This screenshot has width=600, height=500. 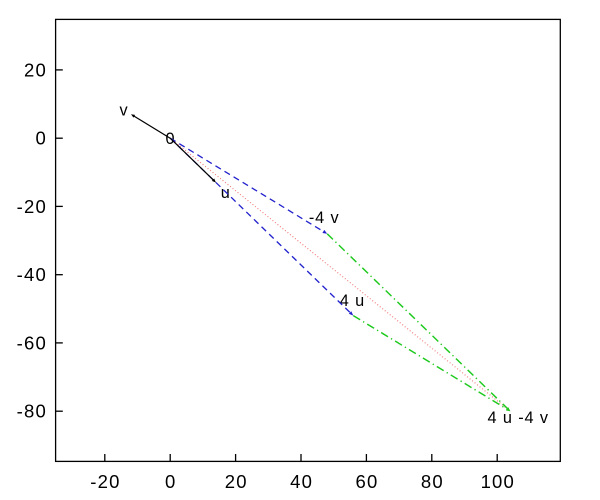 I want to click on svg-text: -60, so click(x=32, y=342).